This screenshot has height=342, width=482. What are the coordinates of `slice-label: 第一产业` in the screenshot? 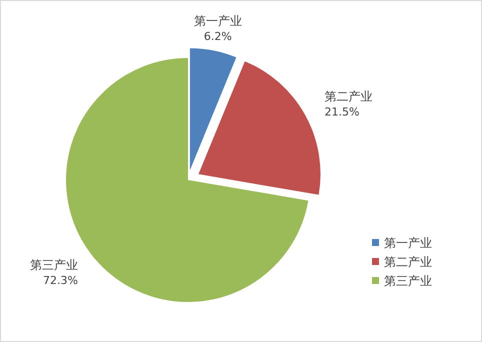 It's located at (218, 21).